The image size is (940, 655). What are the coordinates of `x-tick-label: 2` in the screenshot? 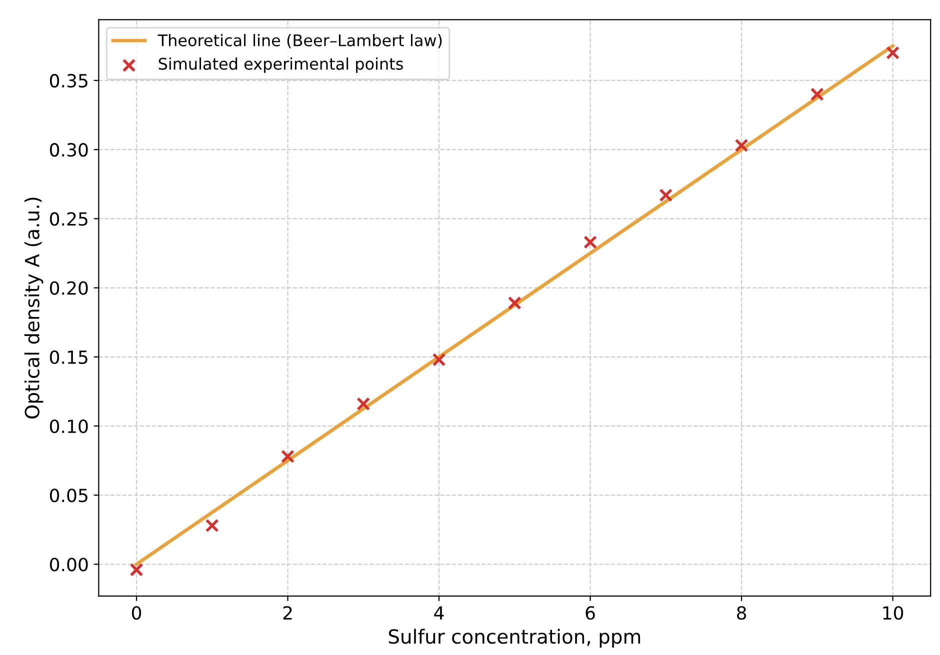 It's located at (287, 613).